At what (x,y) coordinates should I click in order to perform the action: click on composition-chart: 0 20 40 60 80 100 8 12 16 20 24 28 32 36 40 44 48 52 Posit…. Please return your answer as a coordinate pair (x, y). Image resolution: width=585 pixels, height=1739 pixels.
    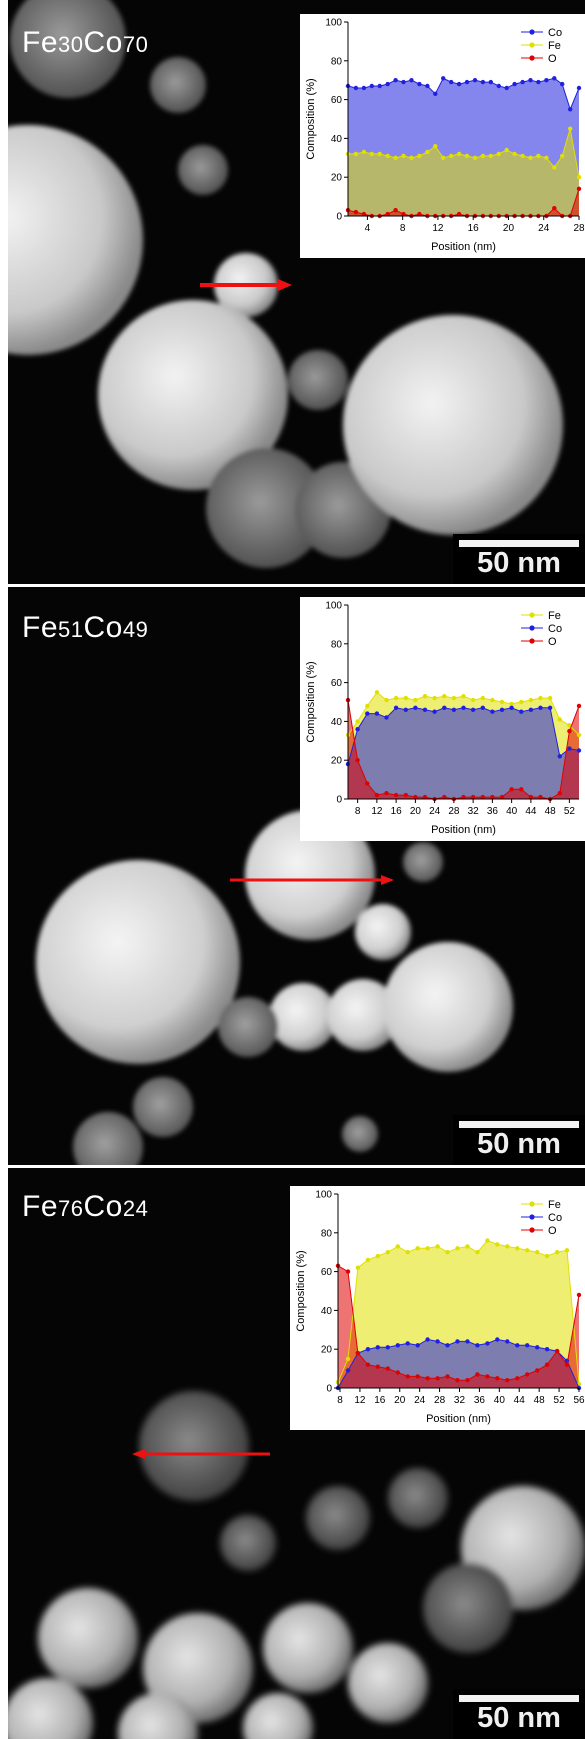
    Looking at the image, I should click on (442, 719).